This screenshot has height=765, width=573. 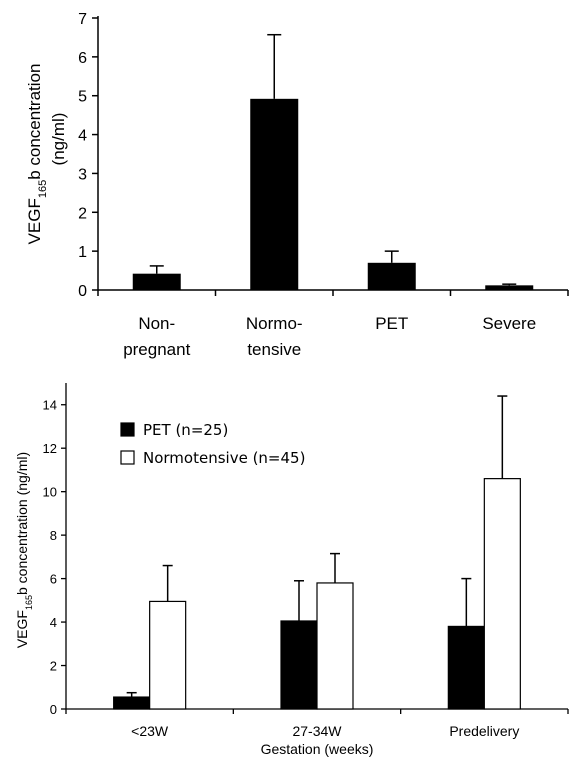 What do you see at coordinates (212, 444) in the screenshot?
I see `legend: PET (n=25) Normotensive (n=45)` at bounding box center [212, 444].